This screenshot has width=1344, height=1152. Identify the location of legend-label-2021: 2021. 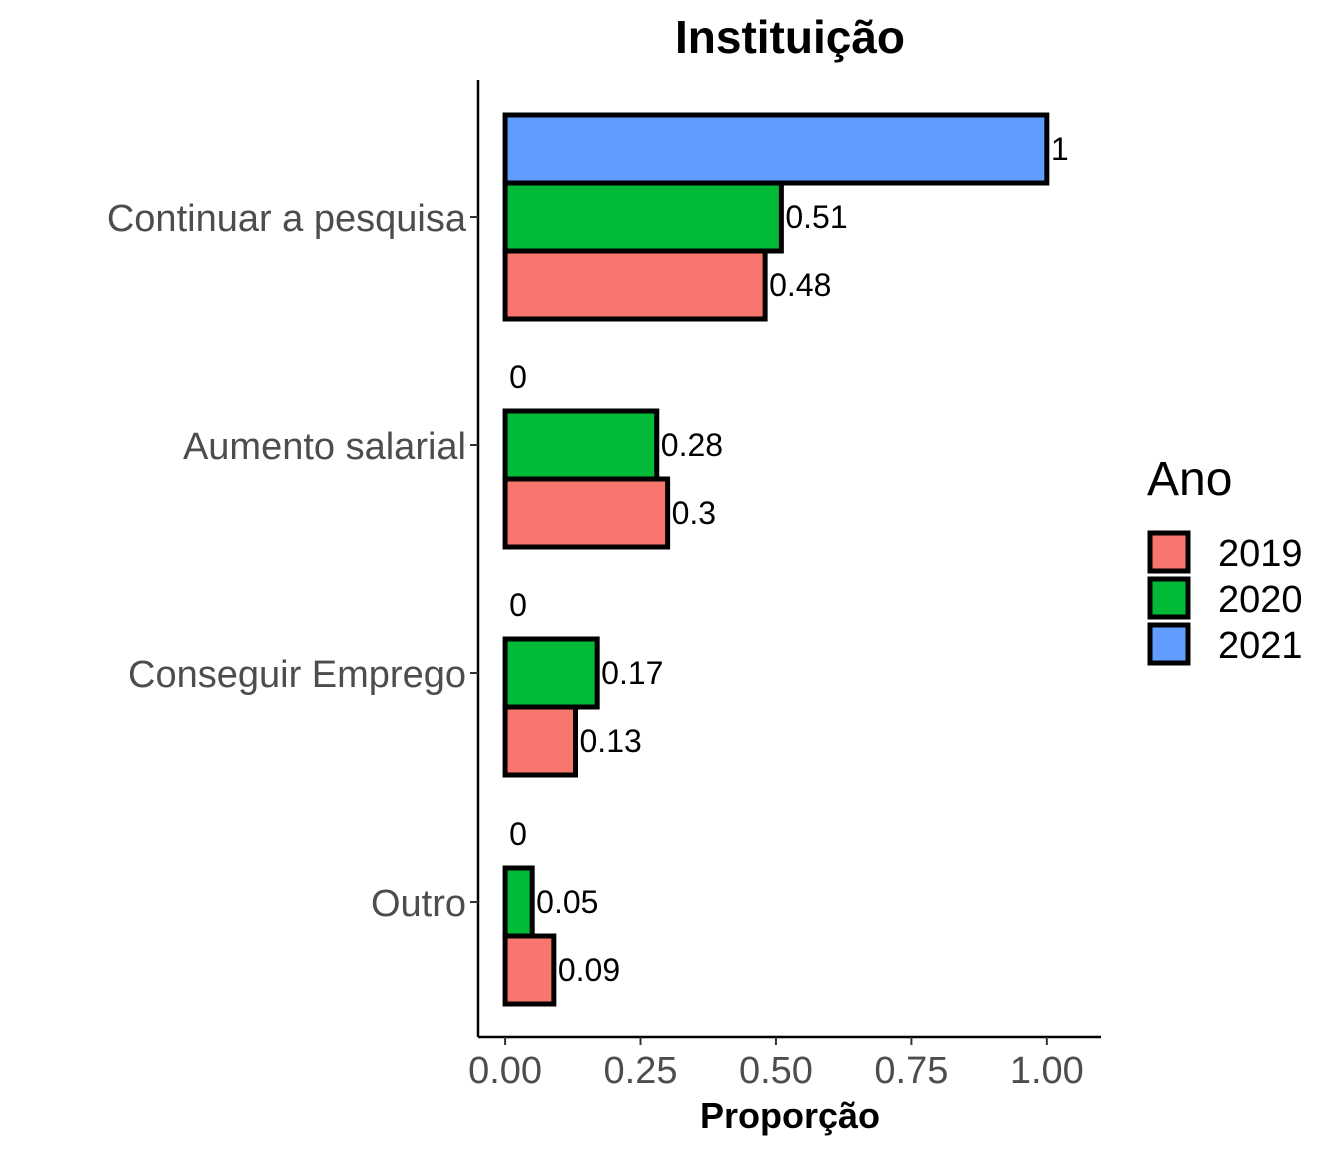
(1260, 646).